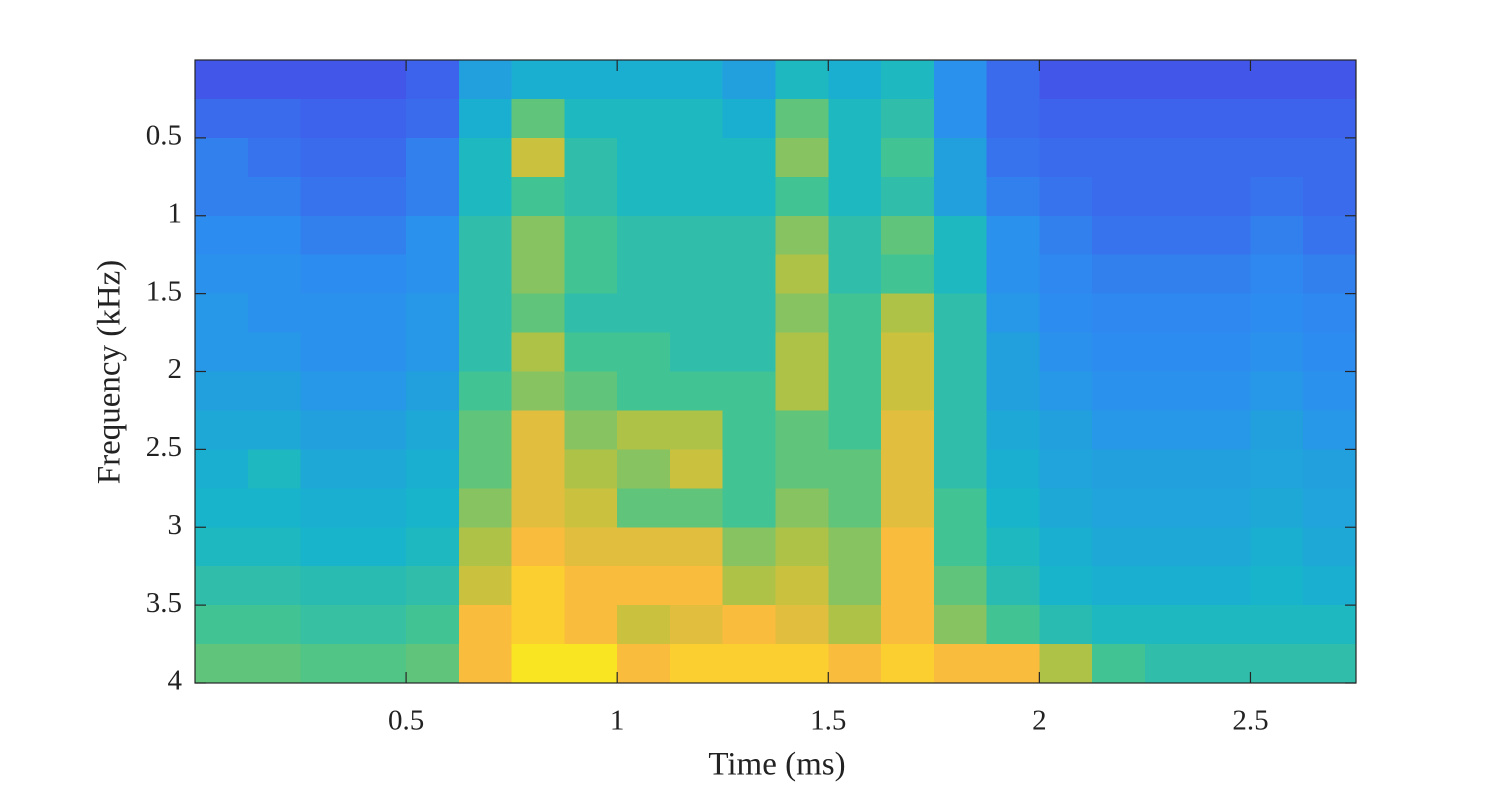  Describe the element at coordinates (828, 721) in the screenshot. I see `x-tick-label: 1.5` at that location.